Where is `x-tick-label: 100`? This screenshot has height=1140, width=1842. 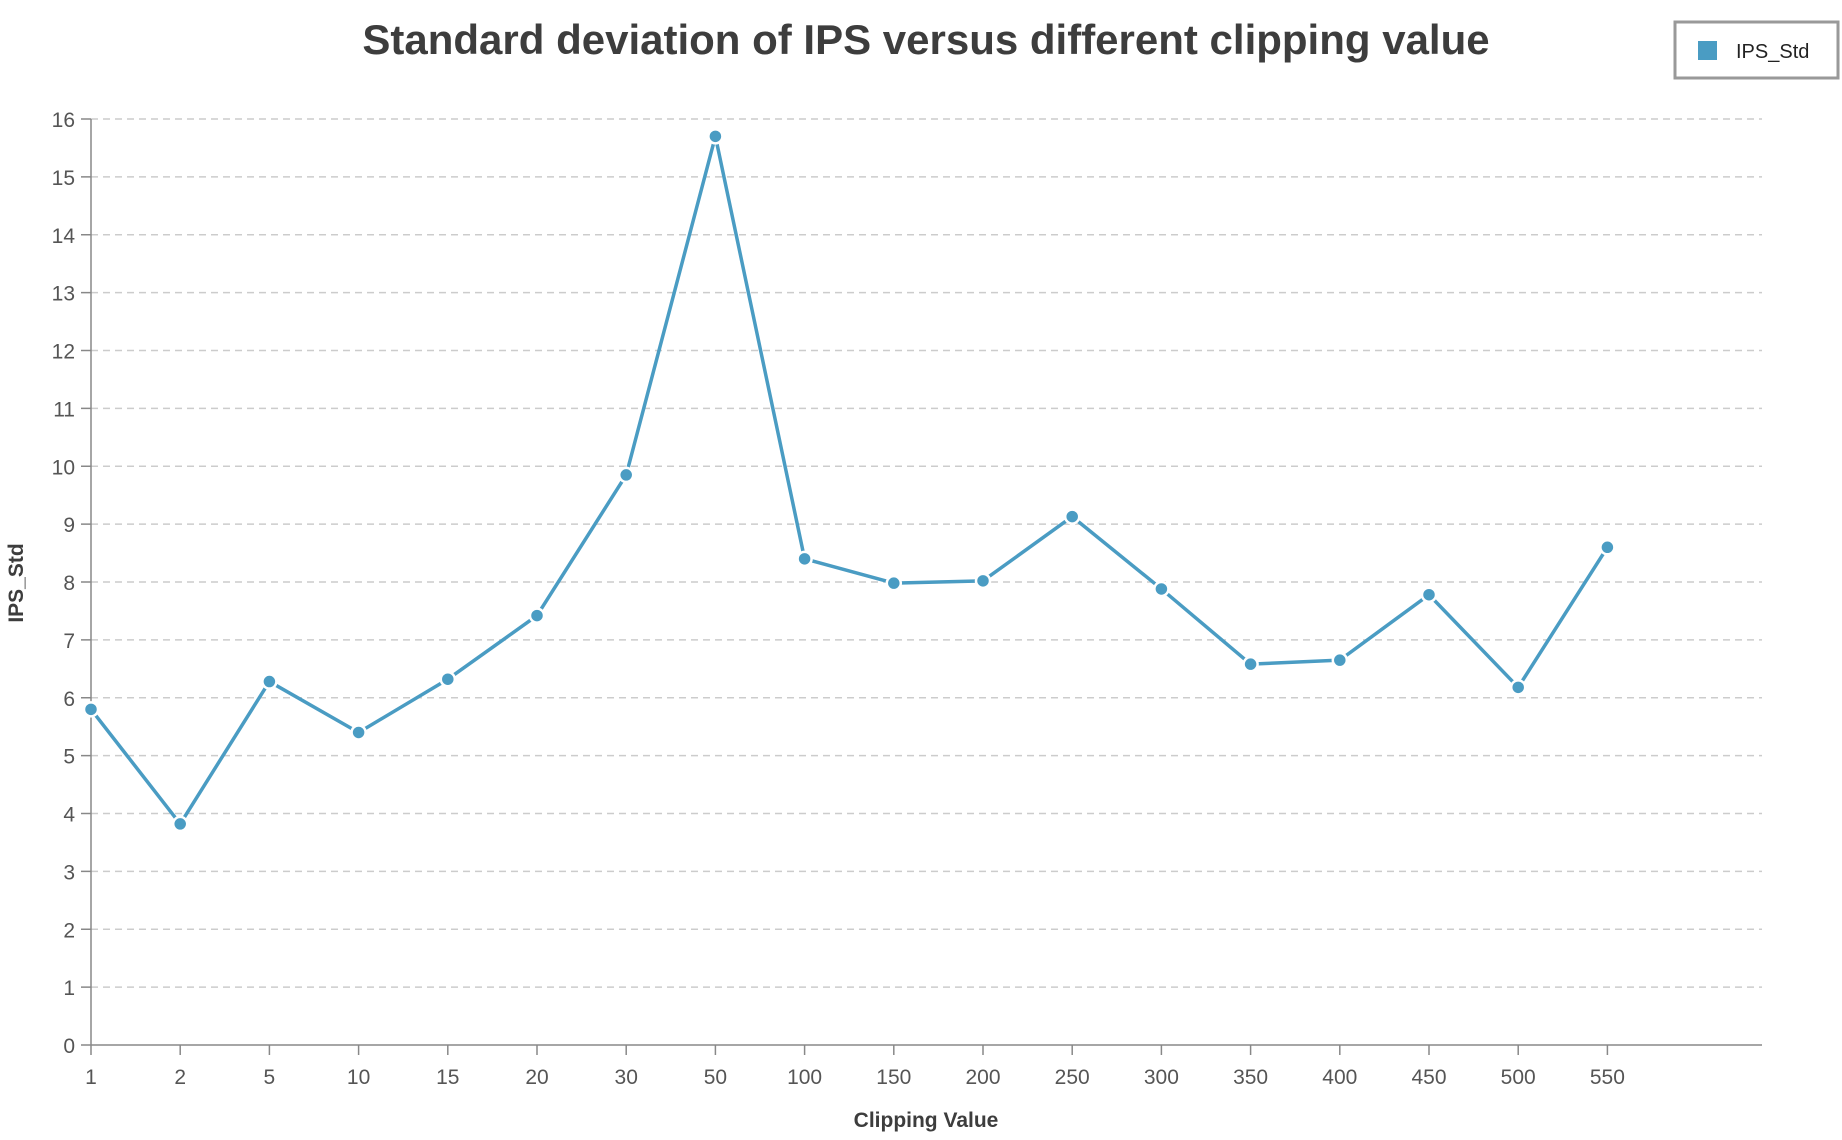 x-tick-label: 100 is located at coordinates (804, 1077).